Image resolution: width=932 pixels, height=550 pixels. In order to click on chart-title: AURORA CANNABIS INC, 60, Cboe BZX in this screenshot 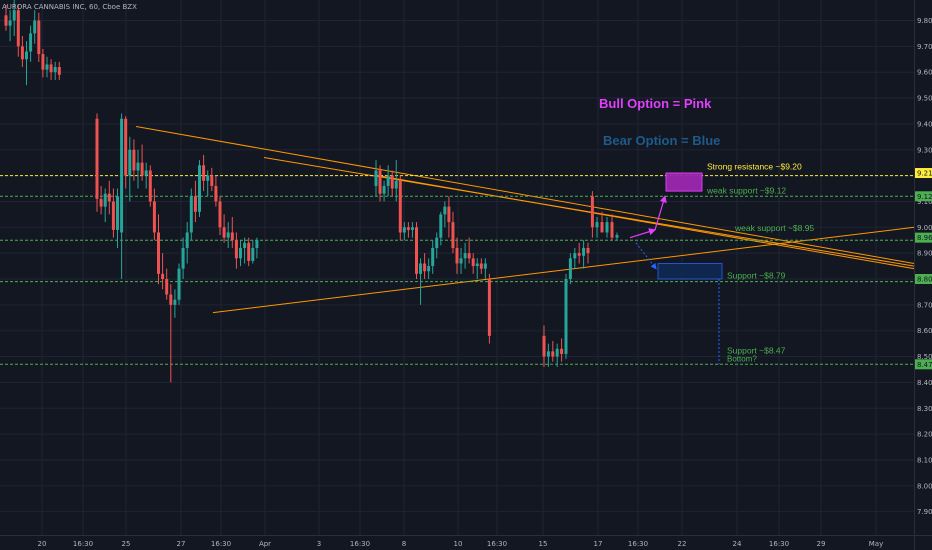, I will do `click(69, 7)`.